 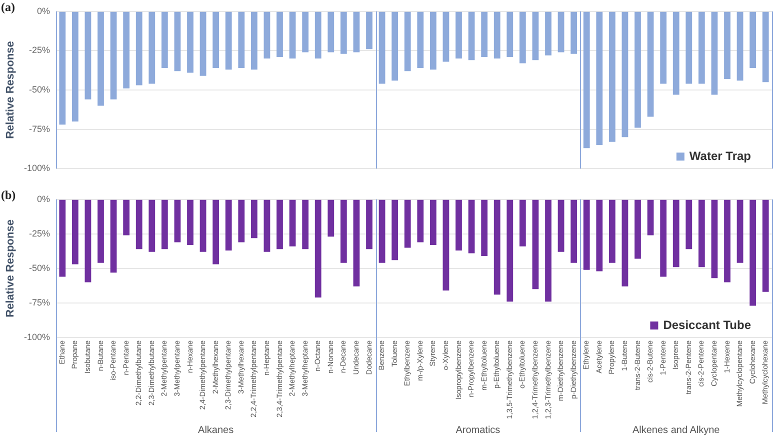 What do you see at coordinates (720, 155) in the screenshot?
I see `legend-label: Water Trap` at bounding box center [720, 155].